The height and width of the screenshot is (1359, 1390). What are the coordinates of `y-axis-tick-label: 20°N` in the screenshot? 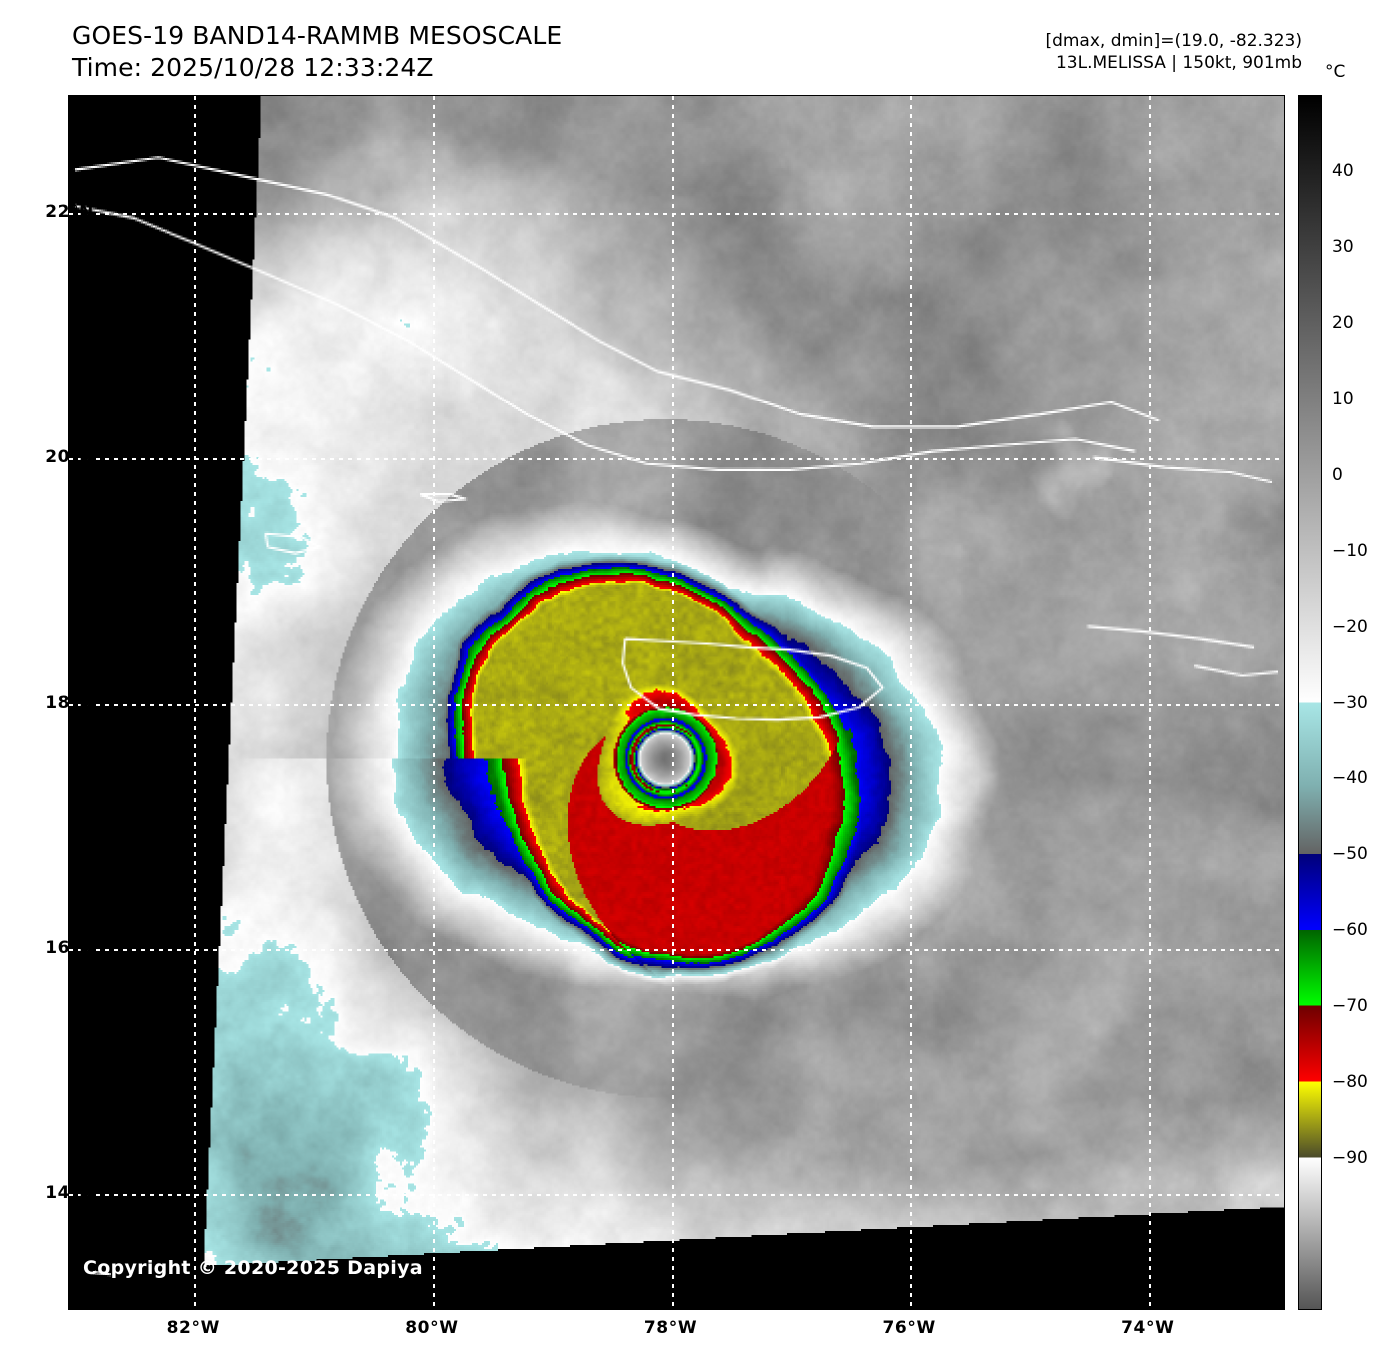 It's located at (69, 457).